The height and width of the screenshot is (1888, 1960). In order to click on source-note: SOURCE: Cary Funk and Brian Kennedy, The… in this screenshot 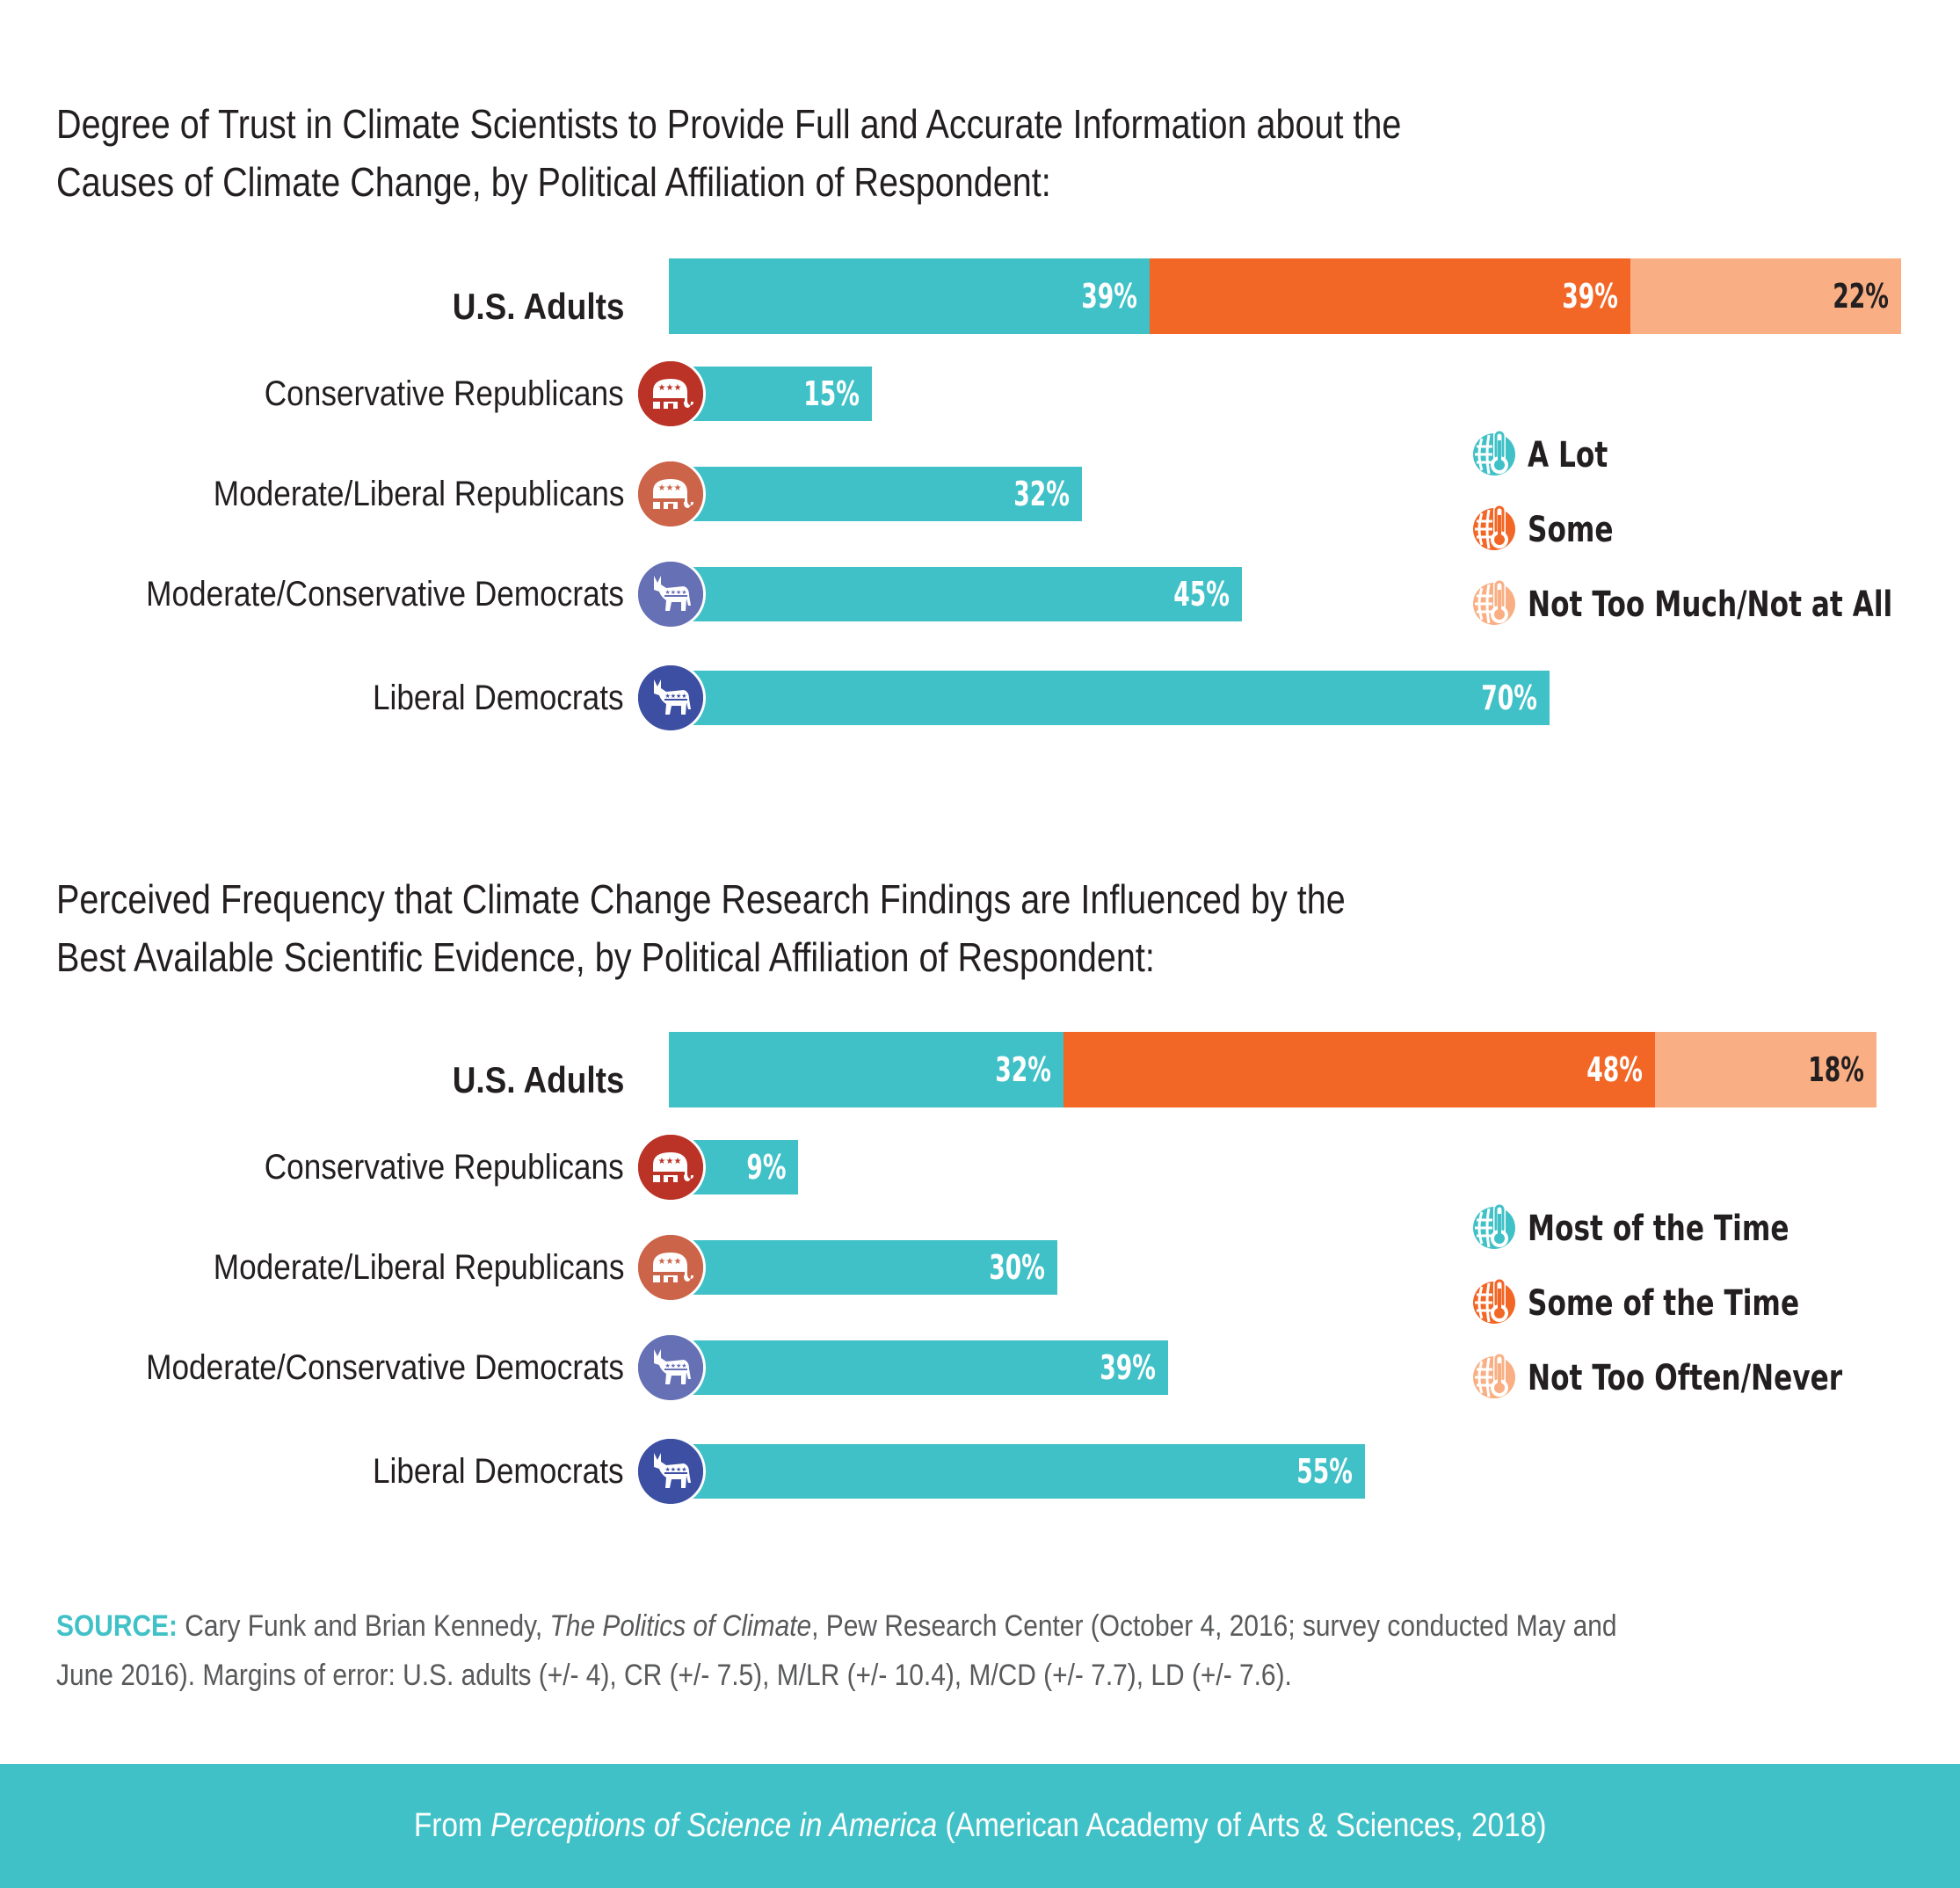, I will do `click(868, 1650)`.